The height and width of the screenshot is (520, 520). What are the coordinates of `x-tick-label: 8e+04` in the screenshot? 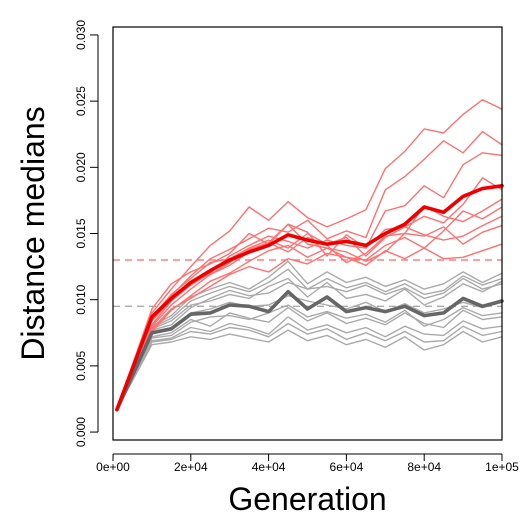 It's located at (424, 467).